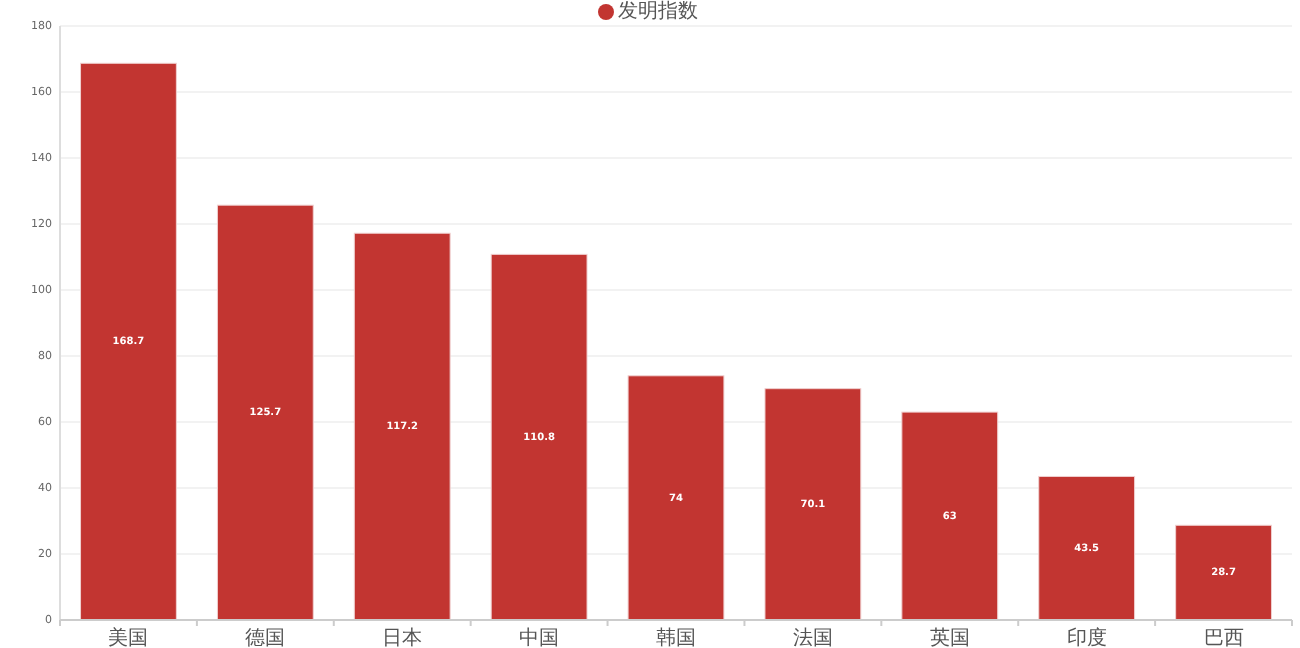 Image resolution: width=1300 pixels, height=648 pixels. Describe the element at coordinates (658, 12) in the screenshot. I see `legend-label: 发明指数` at that location.